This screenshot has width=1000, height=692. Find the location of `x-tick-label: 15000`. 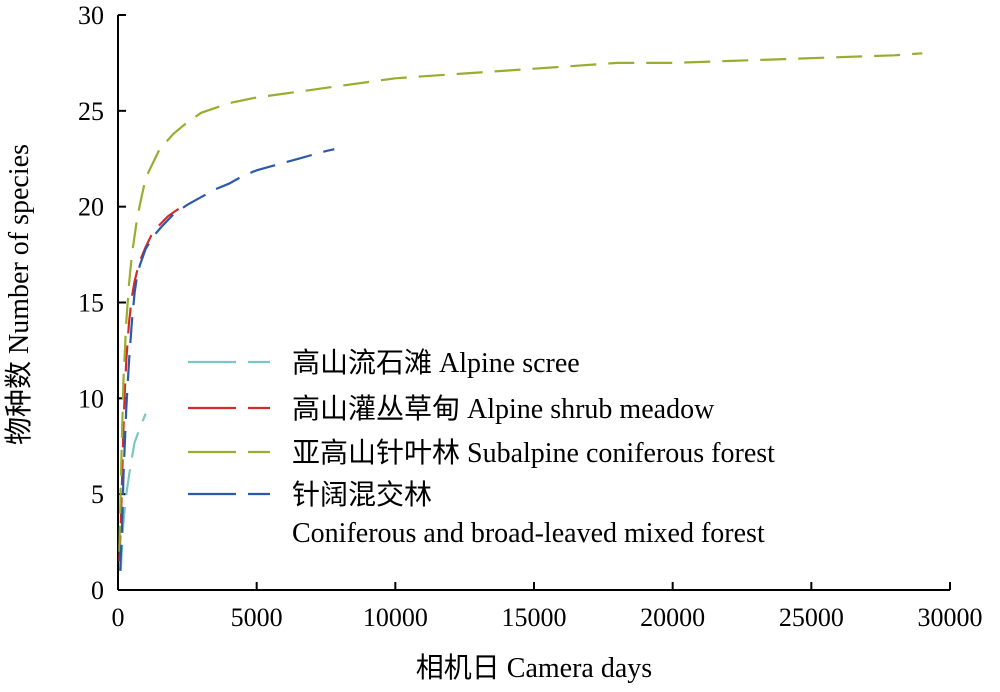

x-tick-label: 15000 is located at coordinates (534, 617).